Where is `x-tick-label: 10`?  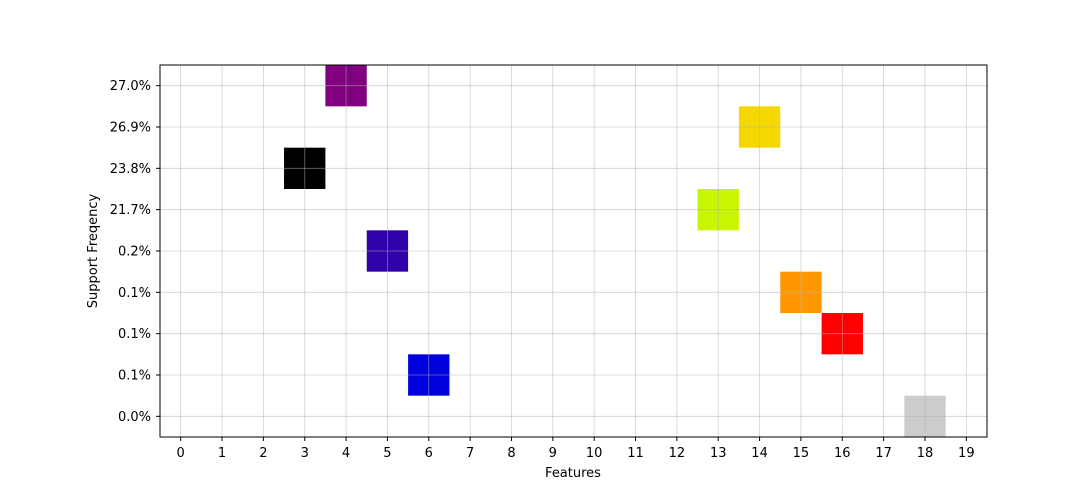
x-tick-label: 10 is located at coordinates (594, 453).